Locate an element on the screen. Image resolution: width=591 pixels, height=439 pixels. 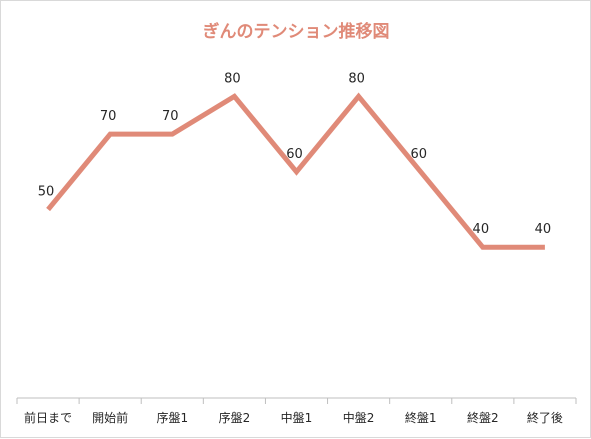
x-tick-label: 中盤2 is located at coordinates (359, 417).